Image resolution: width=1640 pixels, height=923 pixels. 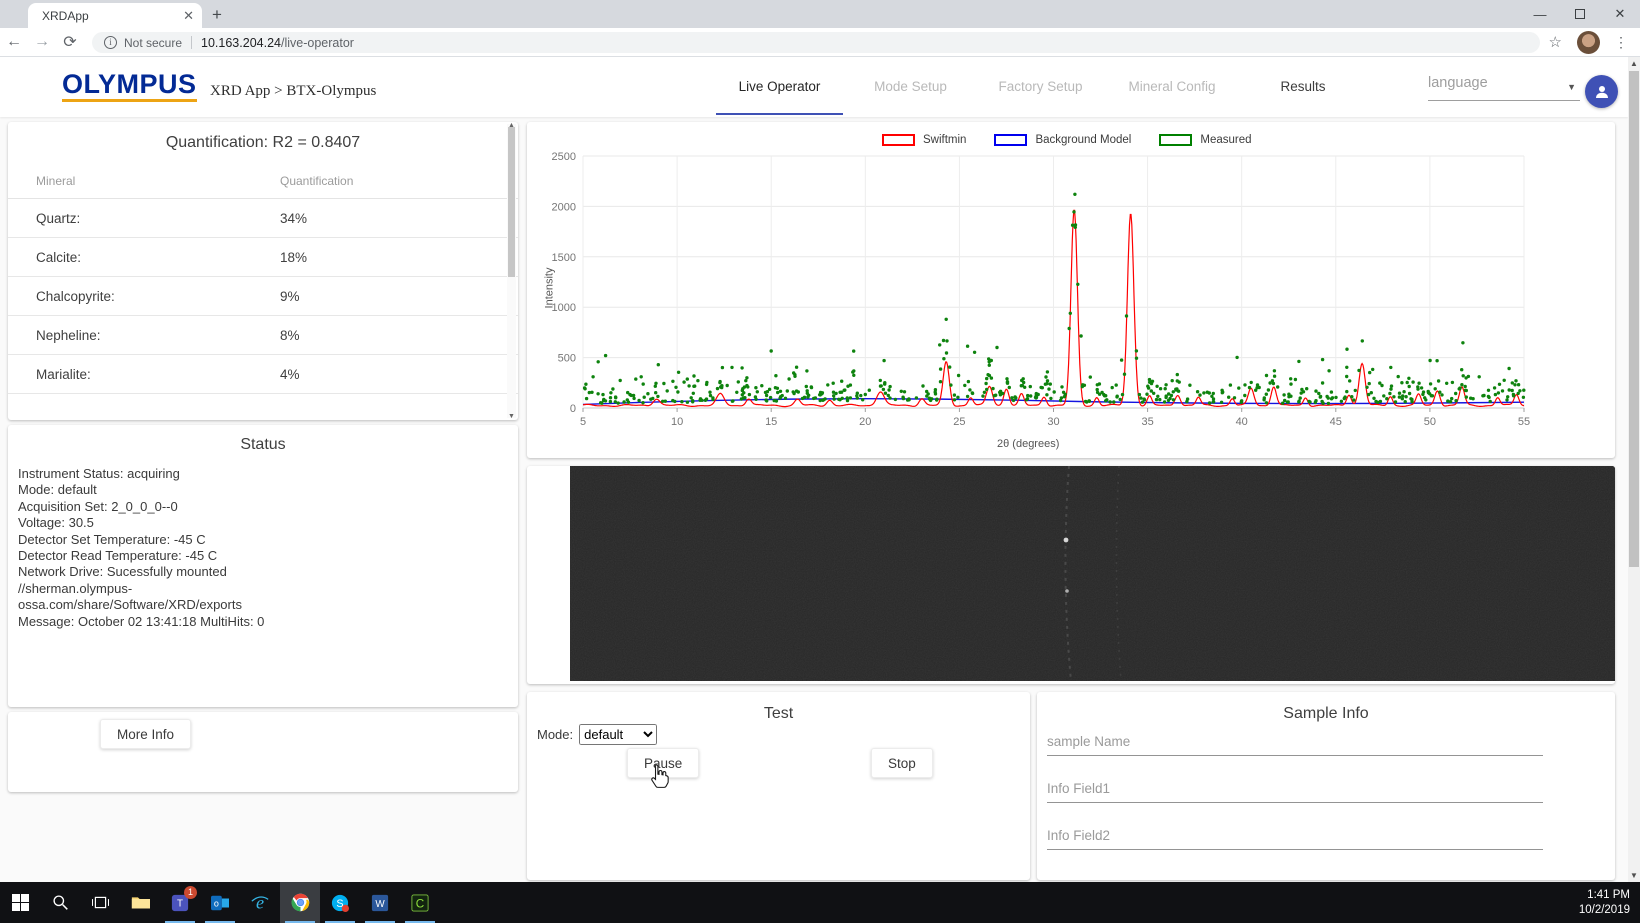 What do you see at coordinates (110, 42) in the screenshot?
I see `page-info-icon: i` at bounding box center [110, 42].